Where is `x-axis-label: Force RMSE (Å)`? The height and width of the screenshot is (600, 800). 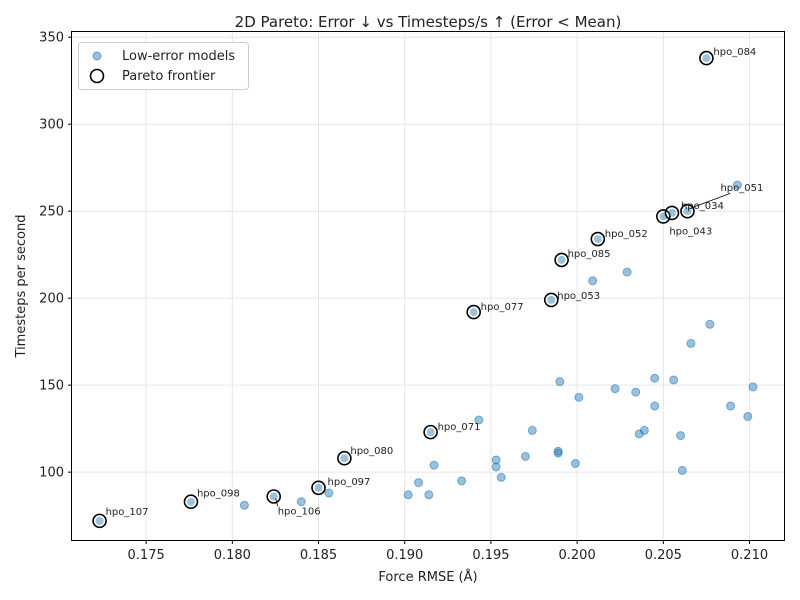 x-axis-label: Force RMSE (Å) is located at coordinates (427, 577).